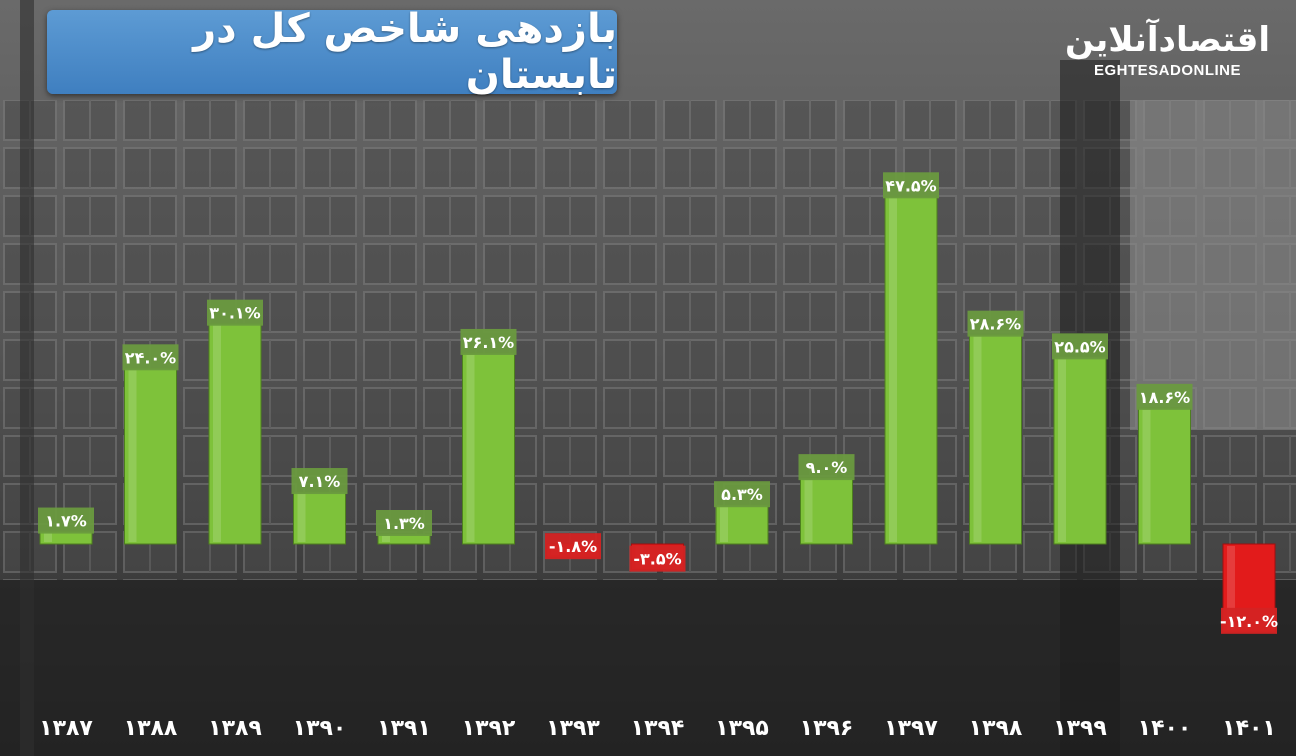 This screenshot has width=1296, height=756. What do you see at coordinates (1167, 40) in the screenshot?
I see `logo-name-fa: اقتصادآنلاین` at bounding box center [1167, 40].